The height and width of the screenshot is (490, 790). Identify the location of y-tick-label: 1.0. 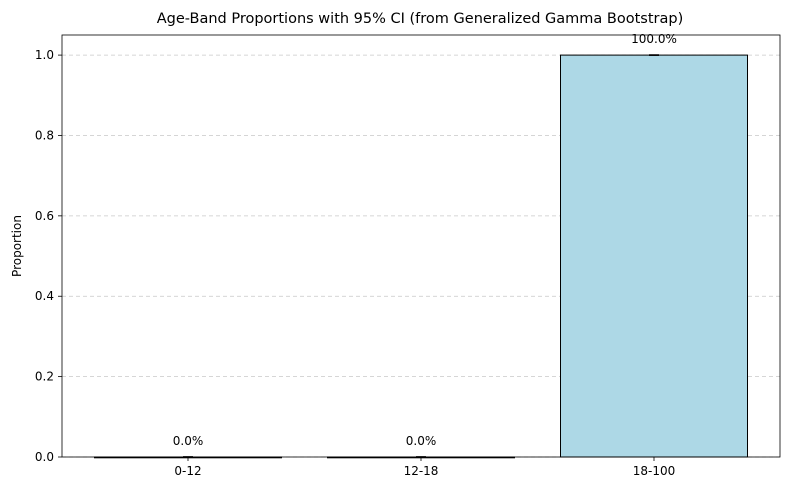
(44, 55).